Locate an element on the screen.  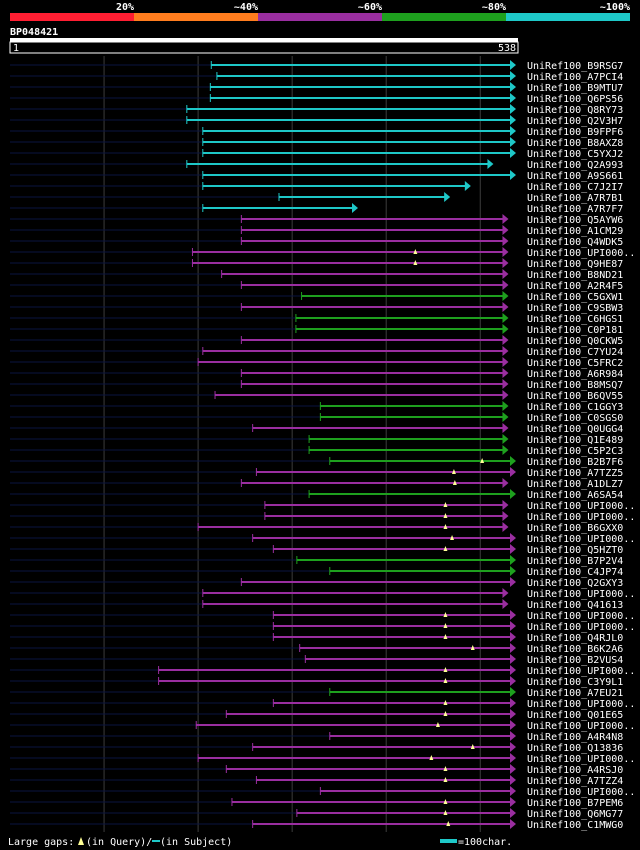
hit-row: UniRef100_C5YXJ2 is located at coordinates (316, 154).